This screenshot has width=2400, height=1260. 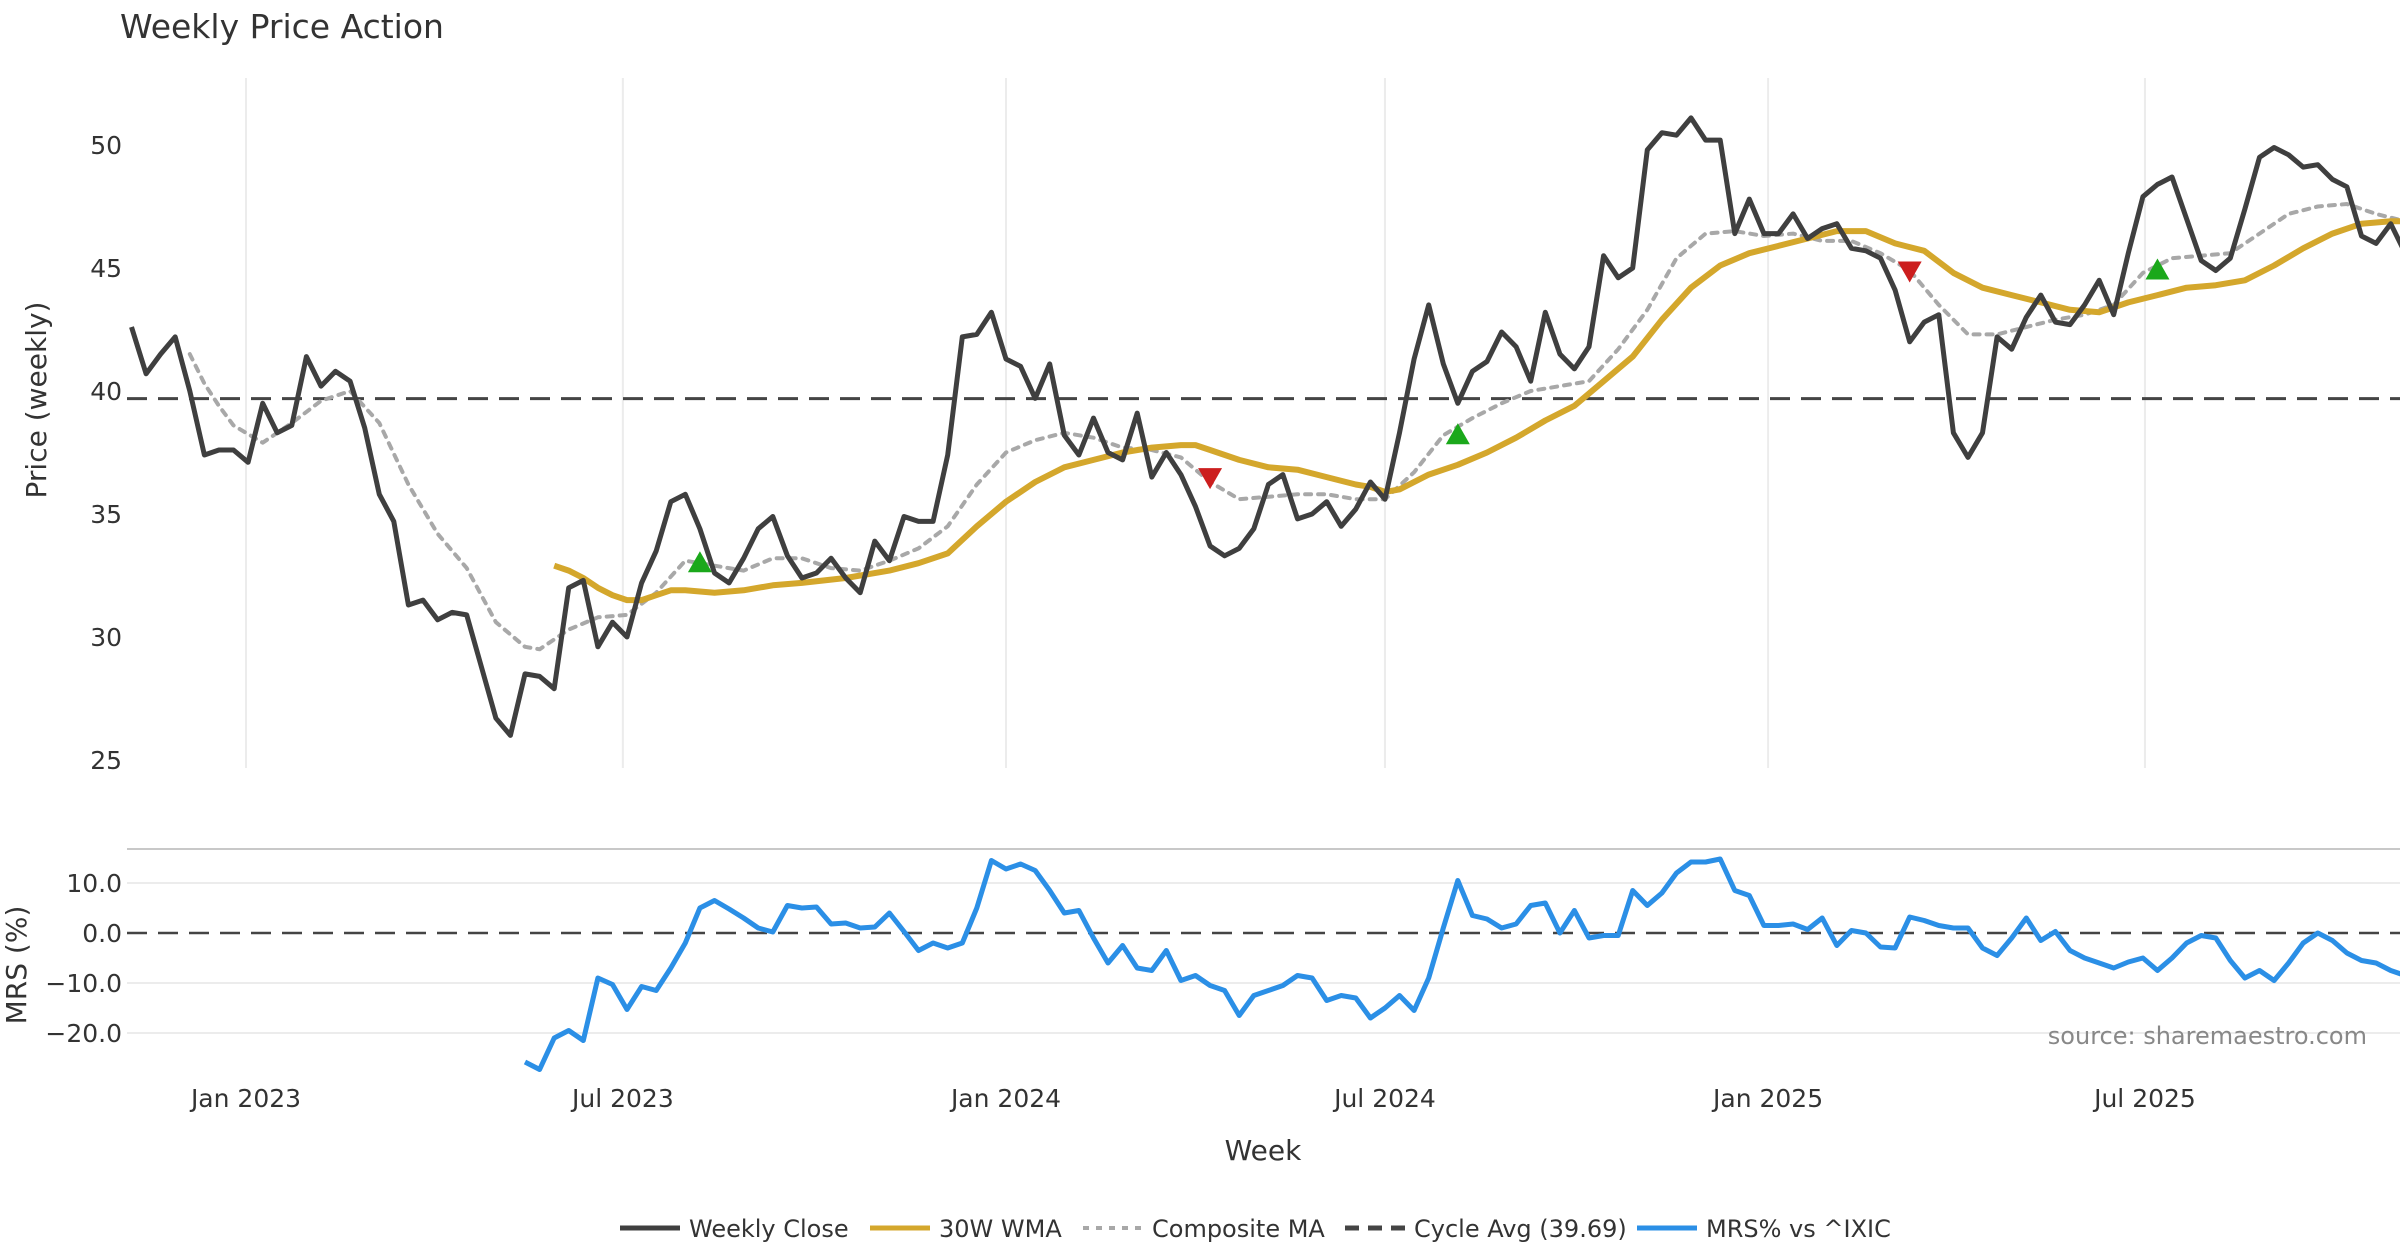 I want to click on x-tick-jul-2024: Jul 2024, so click(x=1384, y=1098).